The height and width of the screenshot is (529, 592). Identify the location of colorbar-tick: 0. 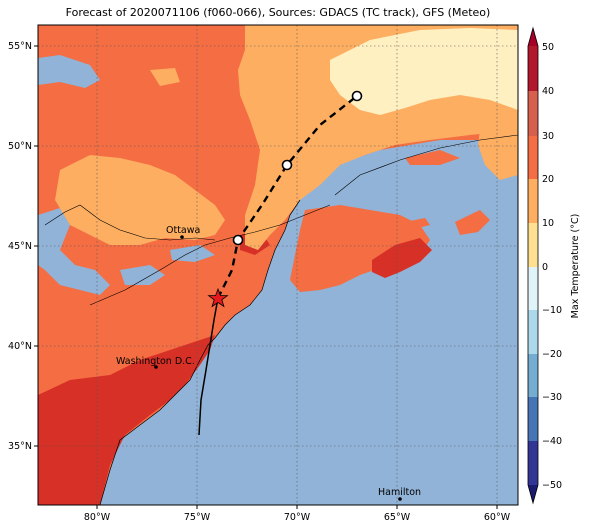
(545, 267).